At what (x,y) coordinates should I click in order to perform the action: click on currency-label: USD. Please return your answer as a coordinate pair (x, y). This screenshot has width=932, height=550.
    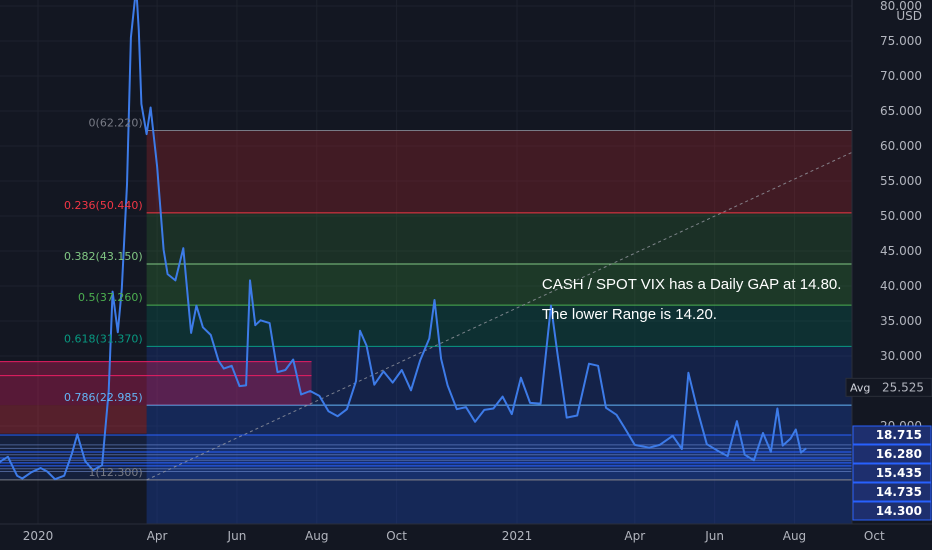
    Looking at the image, I should click on (909, 16).